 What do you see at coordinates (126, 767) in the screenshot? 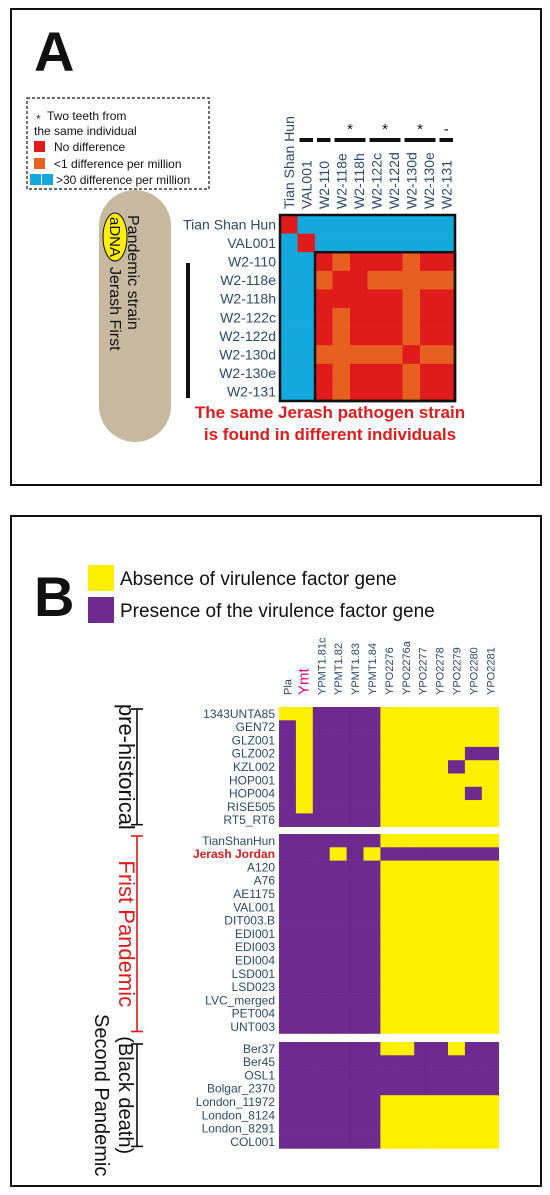
I see `group-label: pre-historical` at bounding box center [126, 767].